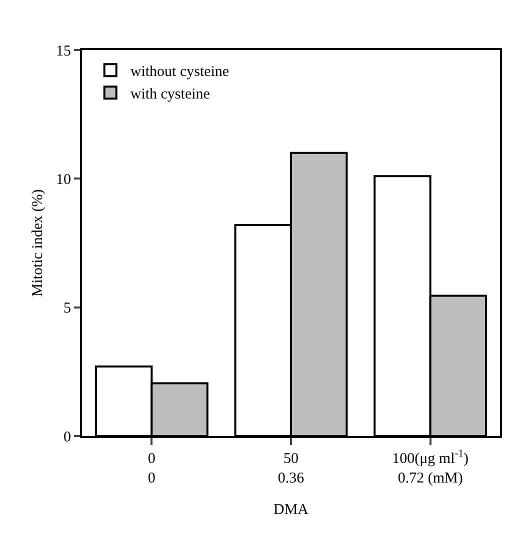 The image size is (520, 535). What do you see at coordinates (291, 468) in the screenshot?
I see `x-tick-label: 50 0.36` at bounding box center [291, 468].